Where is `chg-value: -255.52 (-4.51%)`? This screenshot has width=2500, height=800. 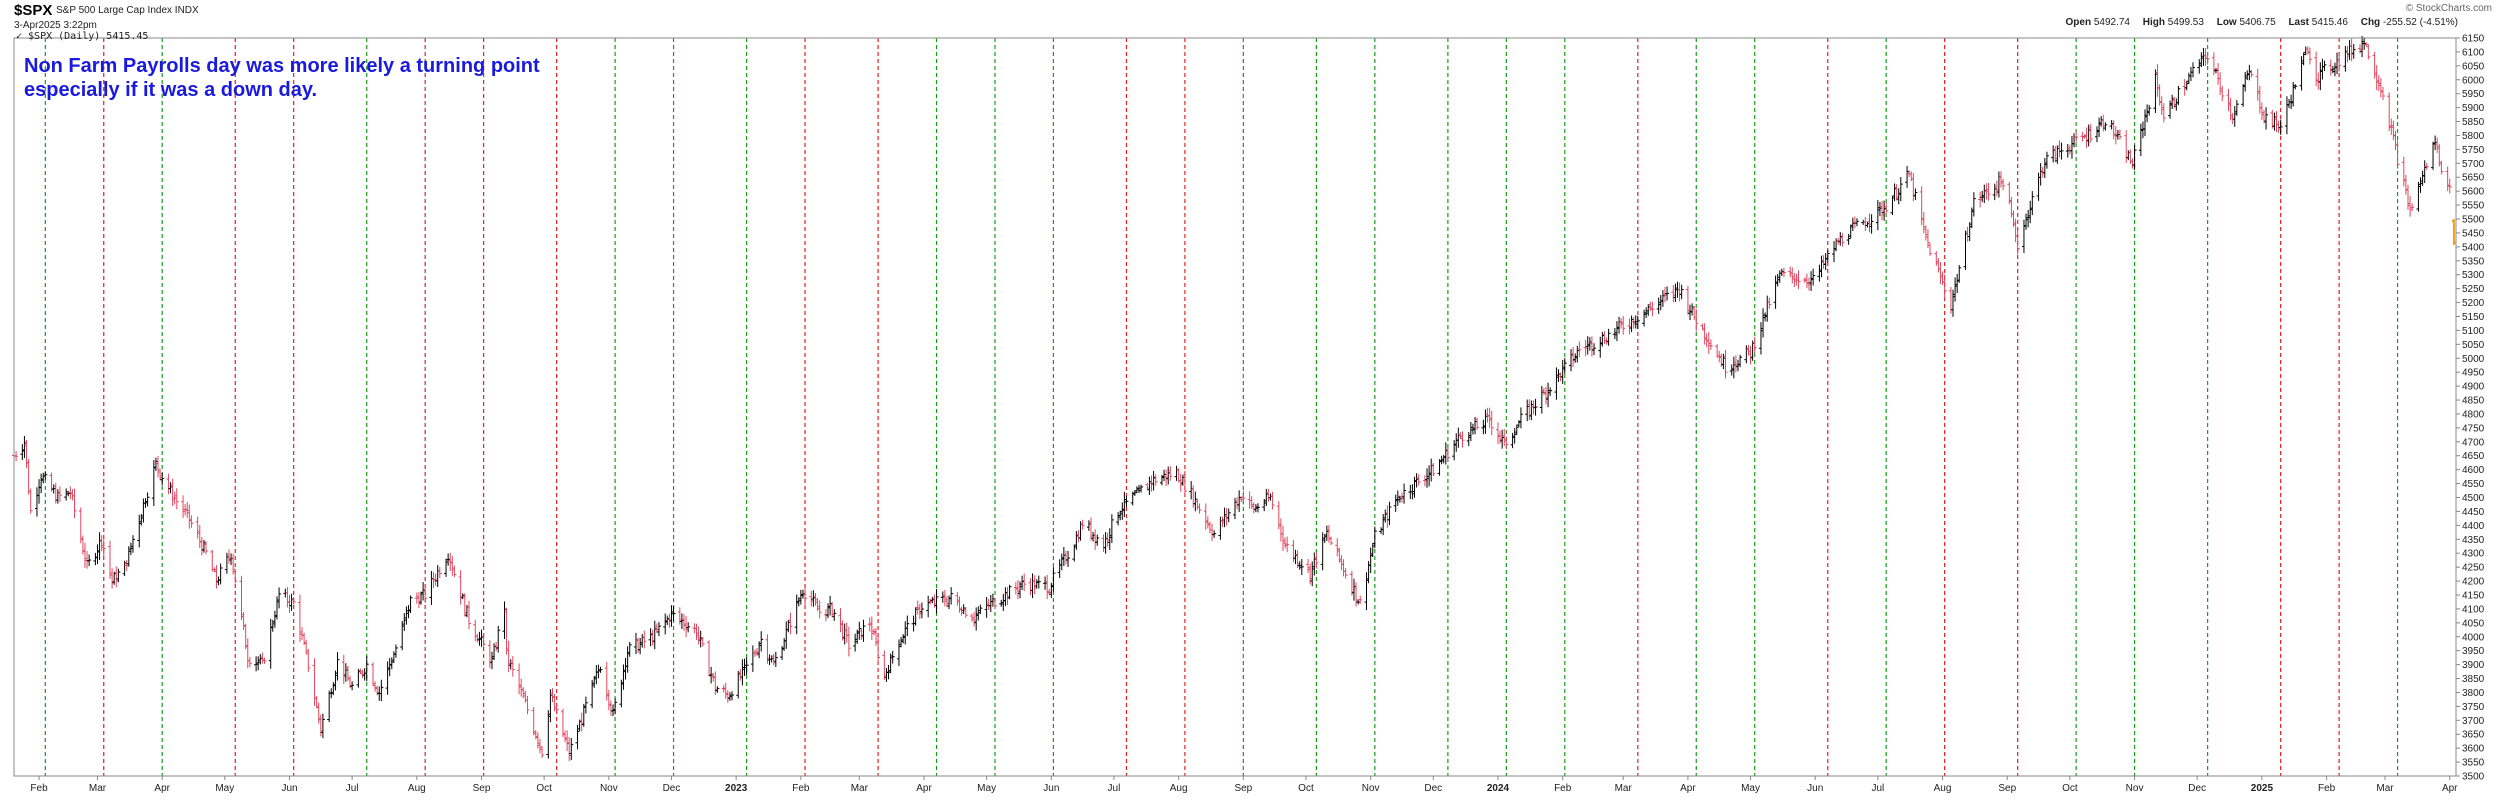 chg-value: -255.52 (-4.51%) is located at coordinates (2420, 22).